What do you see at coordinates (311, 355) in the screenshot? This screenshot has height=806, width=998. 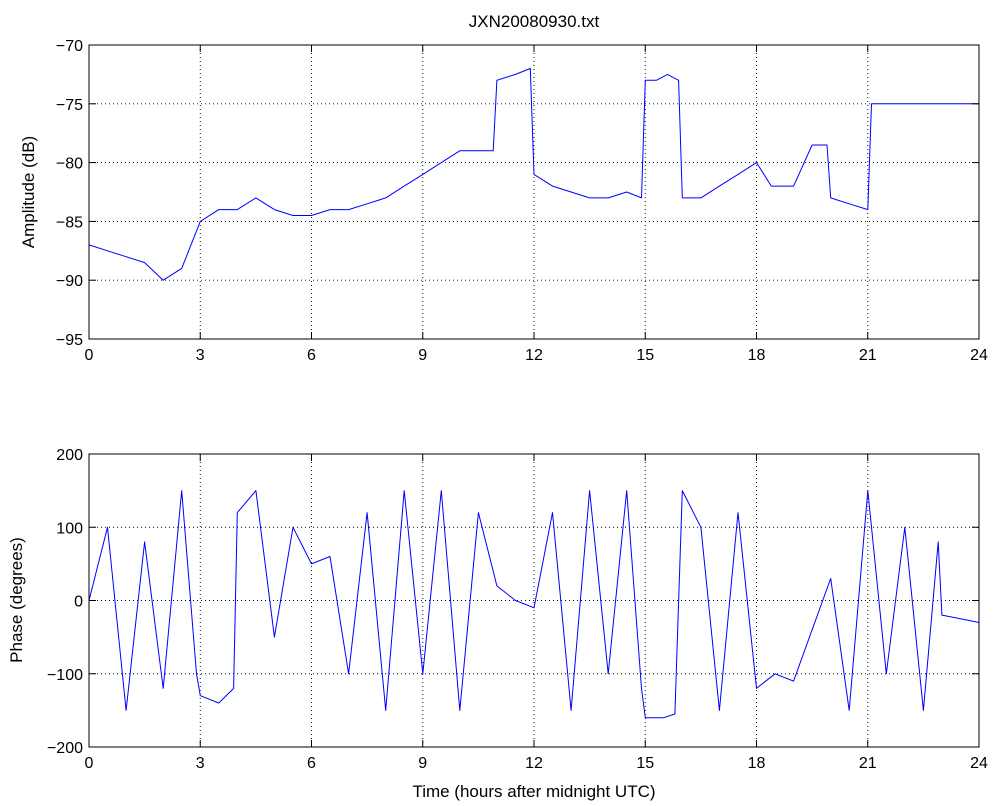 I see `amplitude-x-tick-label: 6` at bounding box center [311, 355].